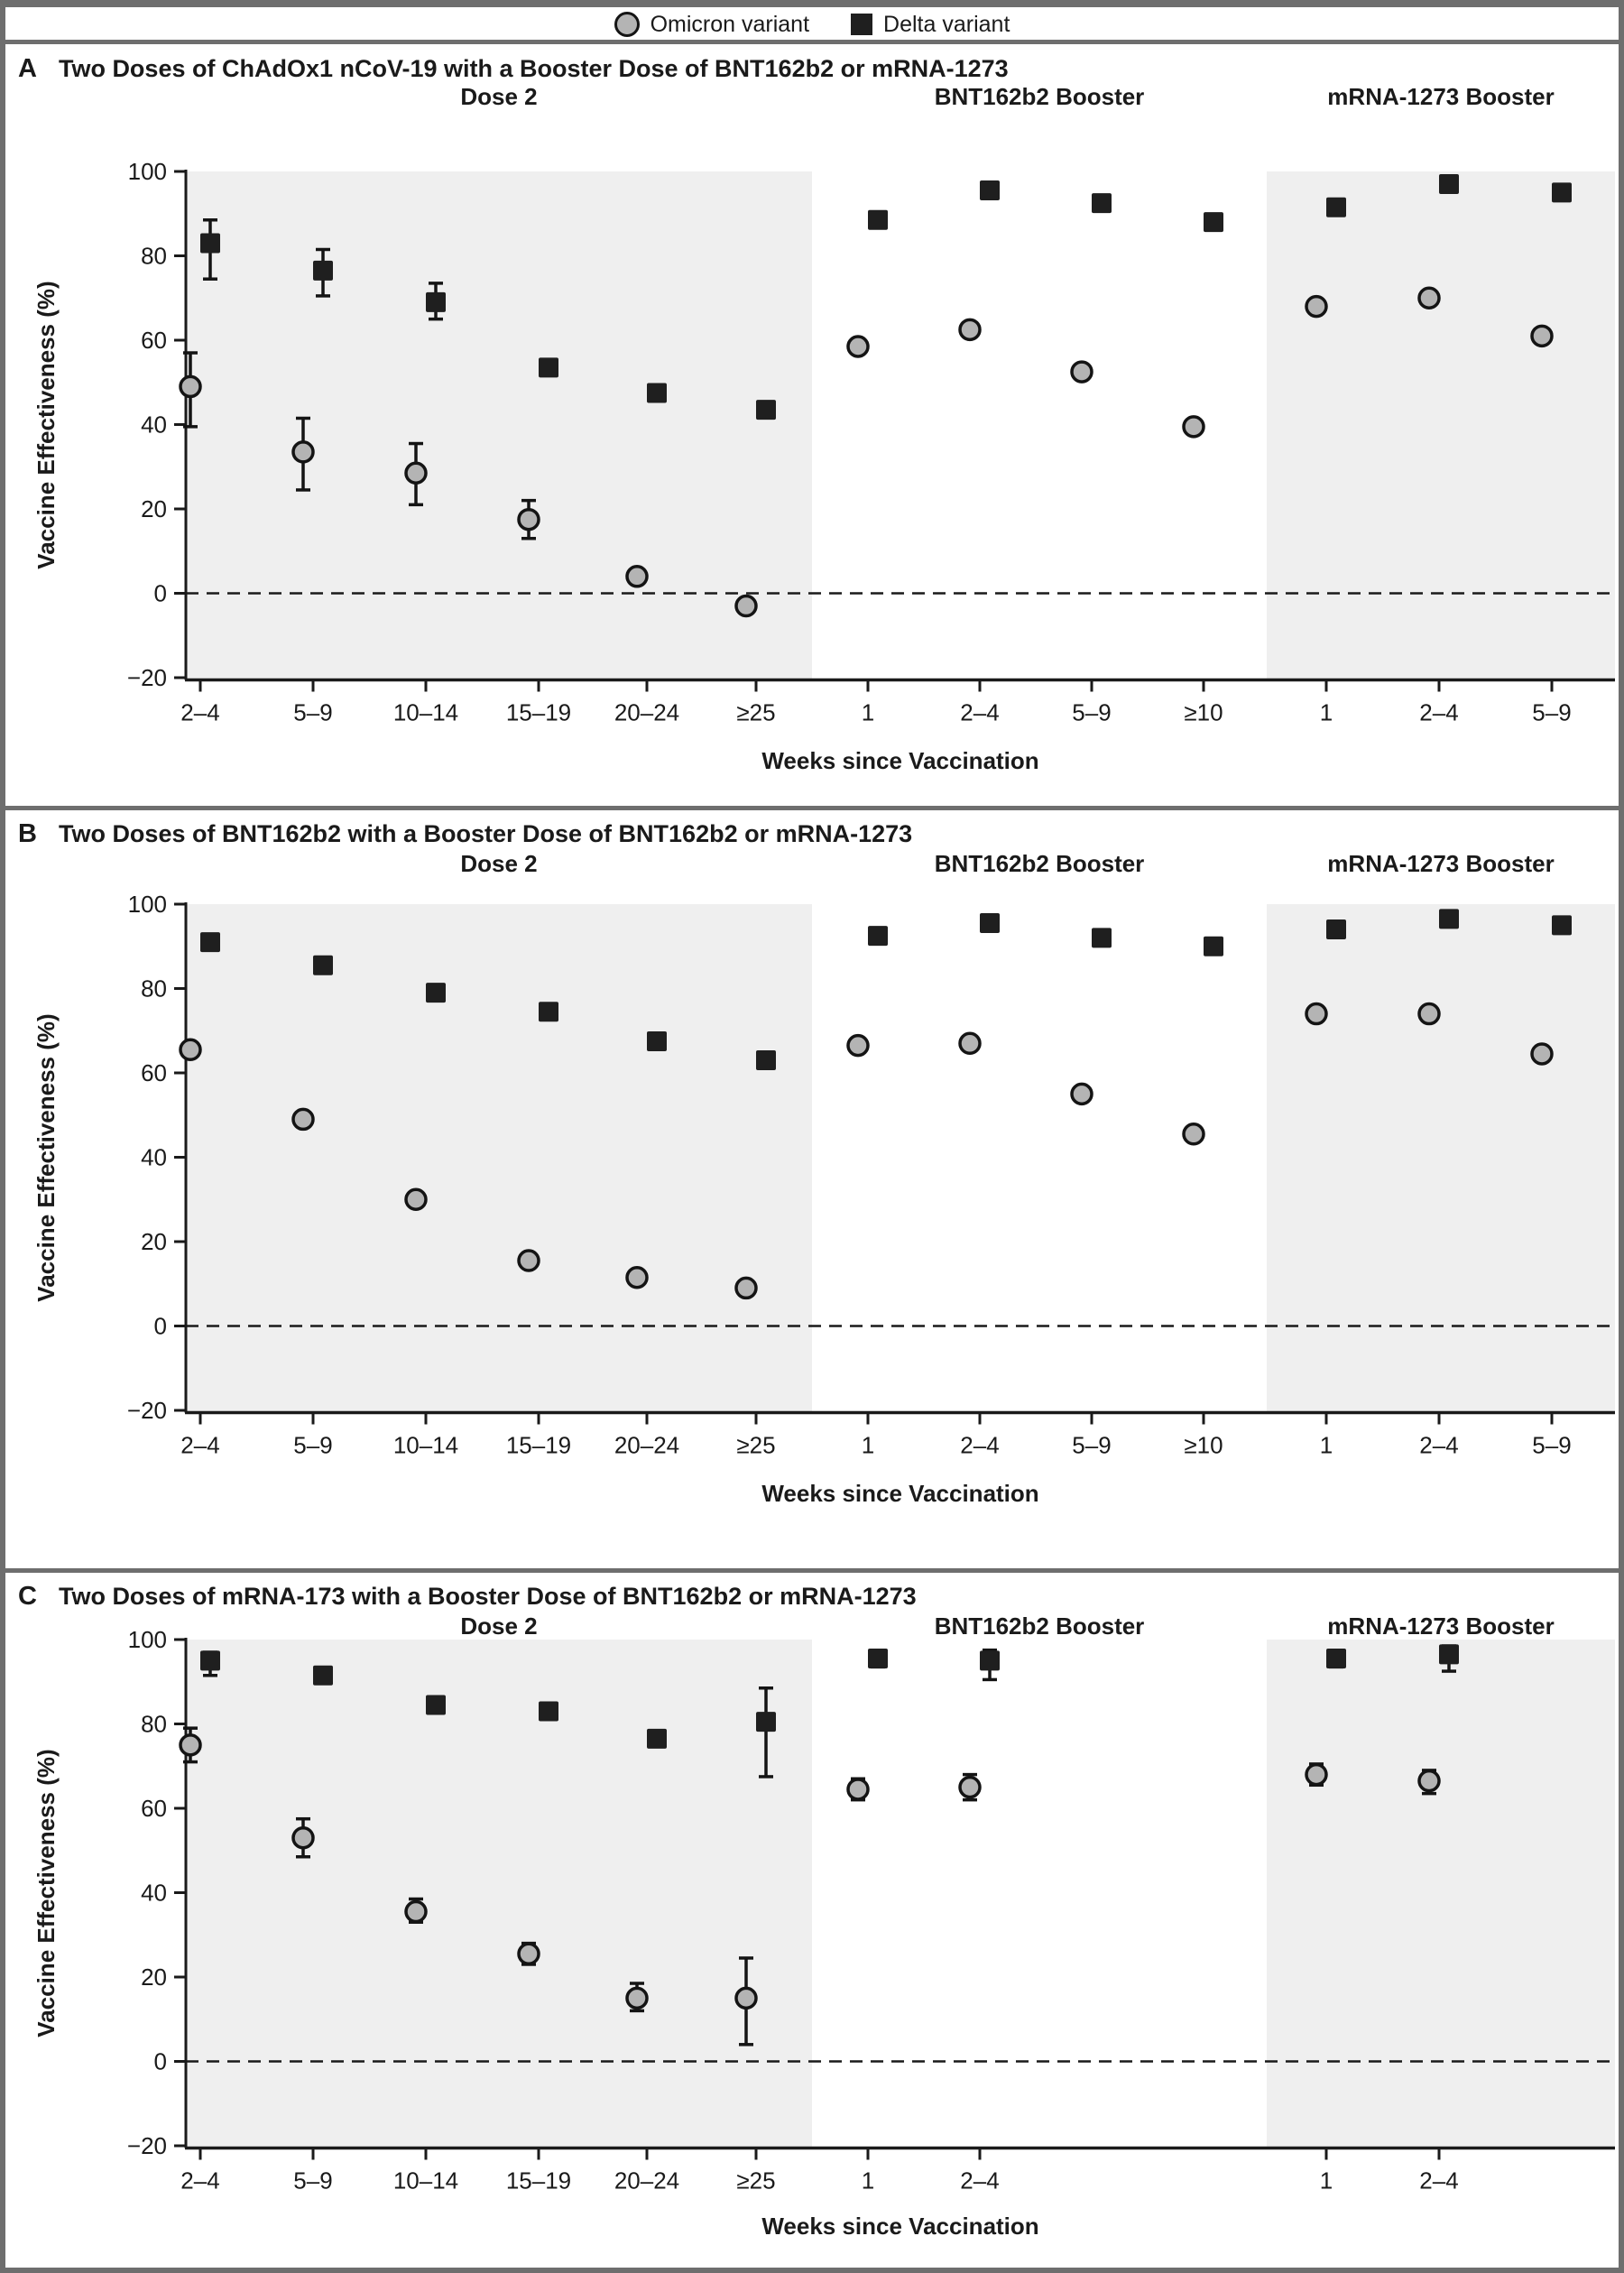  Describe the element at coordinates (930, 25) in the screenshot. I see `legend-item-delta: Delta variant` at that location.